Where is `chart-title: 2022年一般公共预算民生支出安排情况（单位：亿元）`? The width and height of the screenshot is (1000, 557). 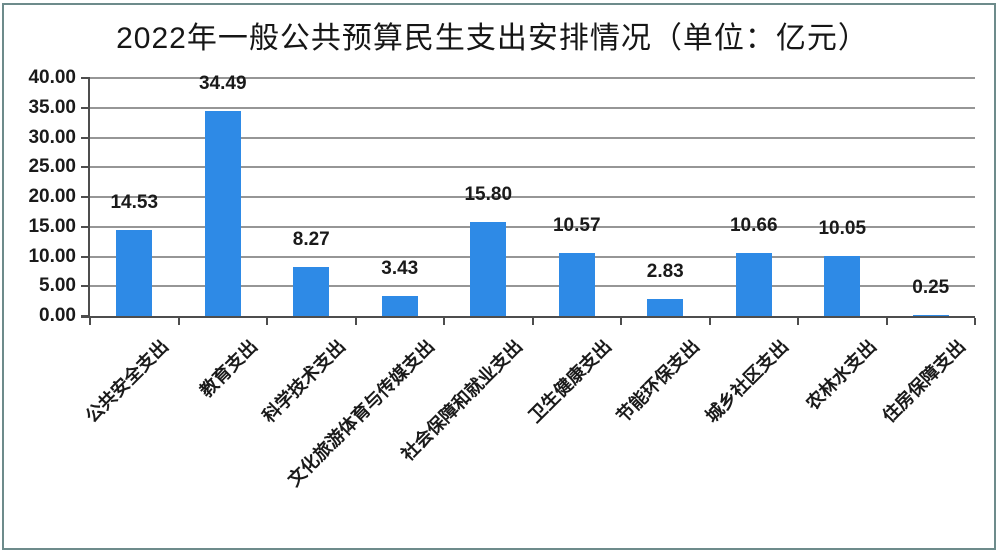
chart-title: 2022年一般公共预算民生支出安排情况（单位：亿元） is located at coordinates (492, 38).